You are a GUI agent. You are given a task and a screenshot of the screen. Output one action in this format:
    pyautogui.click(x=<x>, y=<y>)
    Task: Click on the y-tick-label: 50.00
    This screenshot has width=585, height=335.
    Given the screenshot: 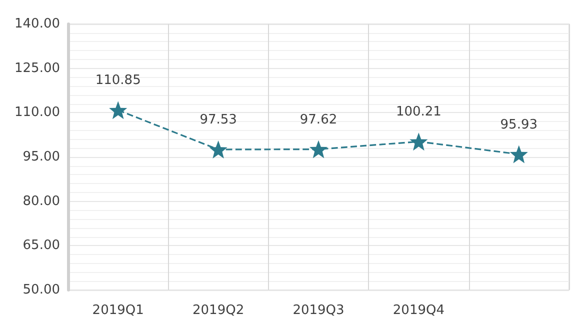 What is the action you would take?
    pyautogui.click(x=41, y=290)
    